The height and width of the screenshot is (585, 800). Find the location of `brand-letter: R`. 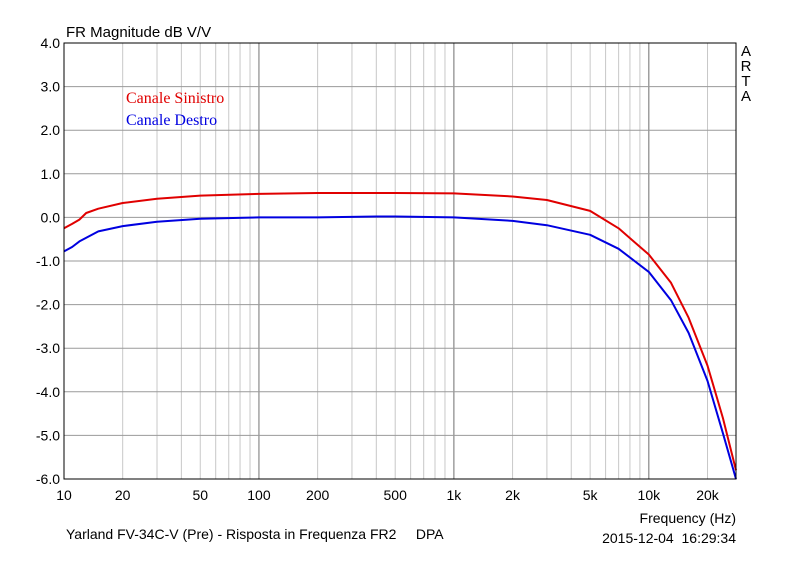

brand-letter: R is located at coordinates (746, 66).